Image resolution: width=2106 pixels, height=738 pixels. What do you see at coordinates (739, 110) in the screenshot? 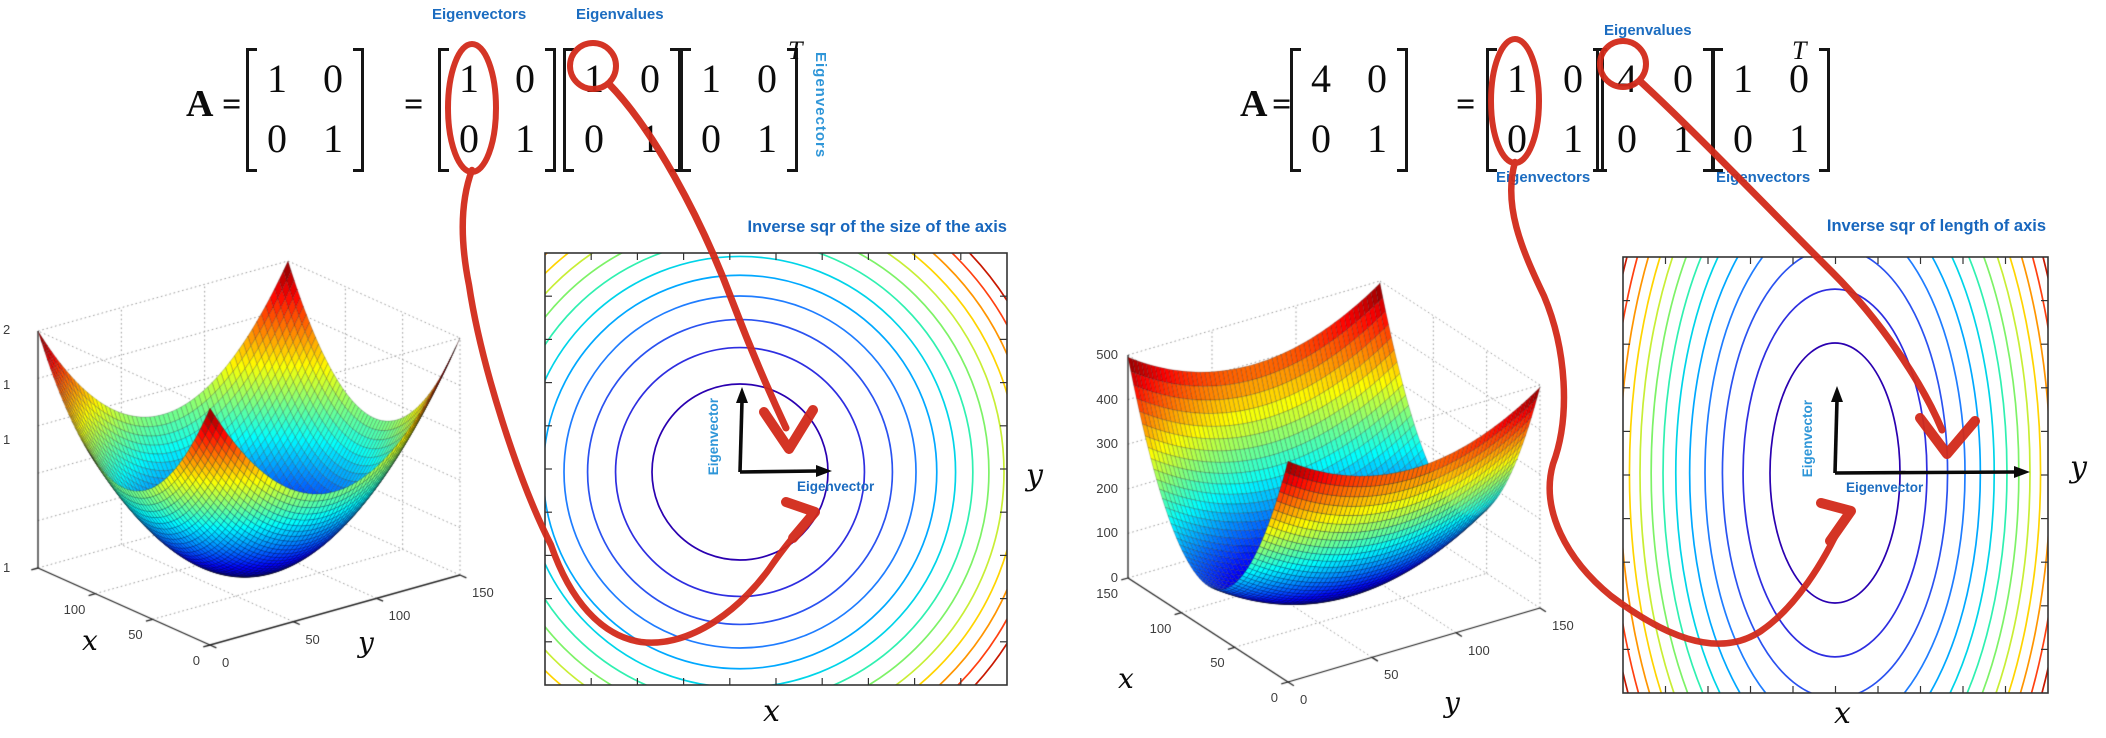
I see `eigenvector-transpose-matrix-left: 1 0 0 1` at bounding box center [739, 110].